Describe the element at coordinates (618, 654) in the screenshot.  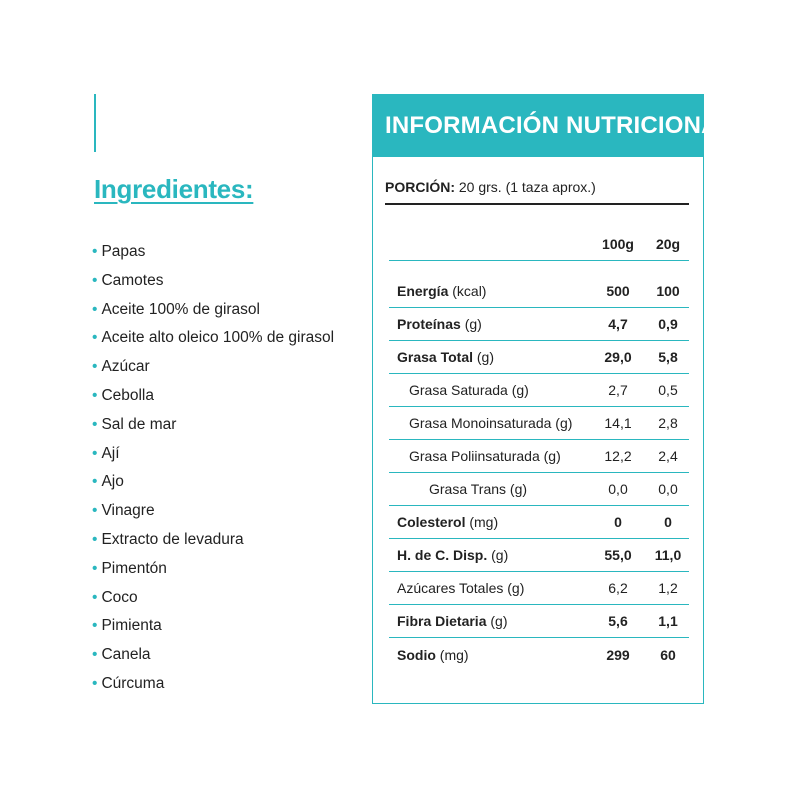
I see `value-100g: 299` at that location.